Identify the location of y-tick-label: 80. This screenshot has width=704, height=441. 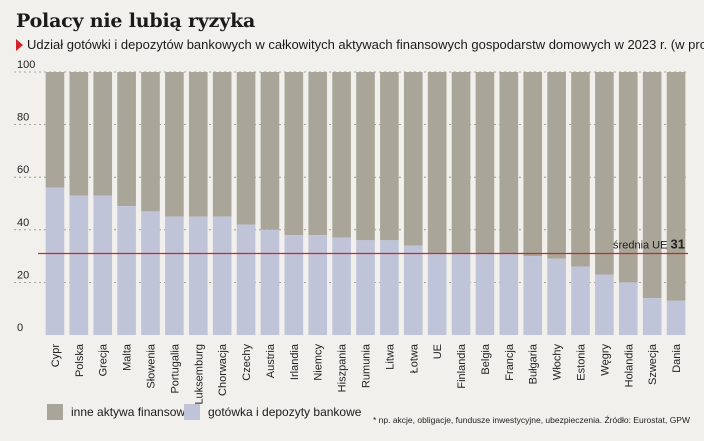
(23, 118).